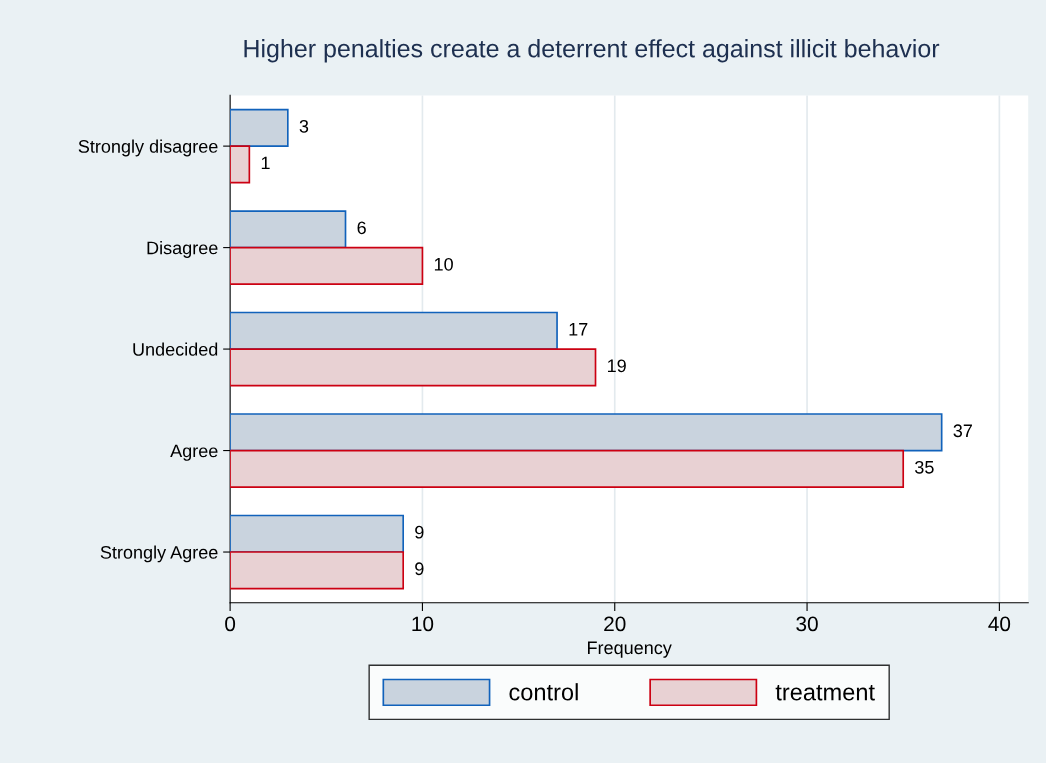 The height and width of the screenshot is (763, 1046). What do you see at coordinates (592, 51) in the screenshot?
I see `chart-title: Higher penalties create a deterrent effect against illicit behavior` at bounding box center [592, 51].